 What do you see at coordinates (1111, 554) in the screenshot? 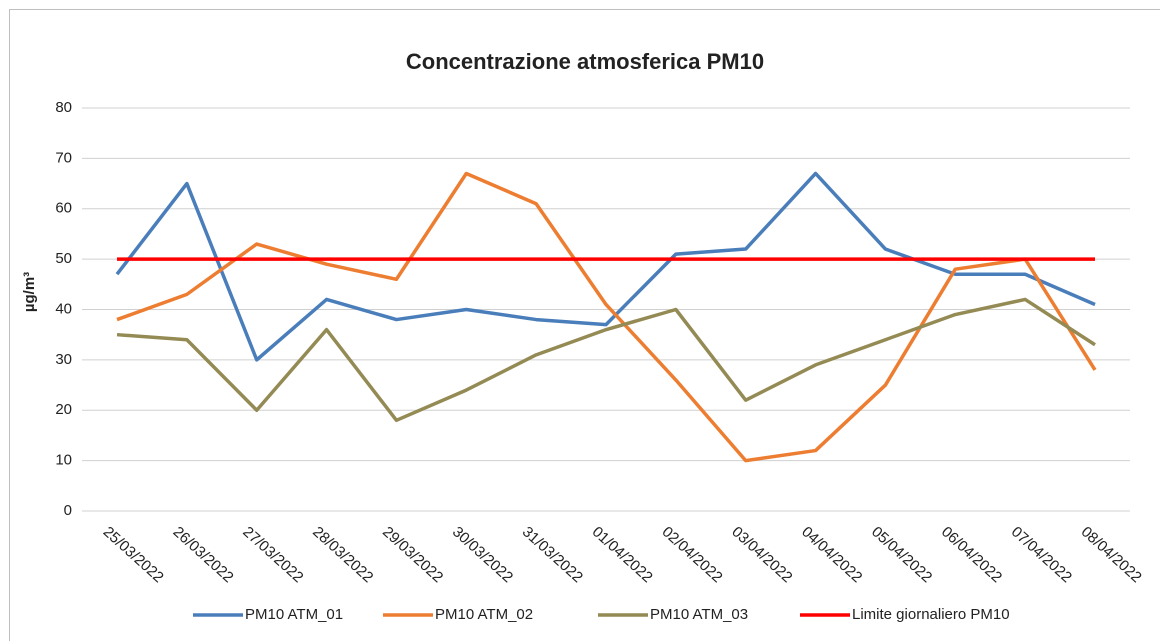
I see `x-tick-label: 08/04/2022` at bounding box center [1111, 554].